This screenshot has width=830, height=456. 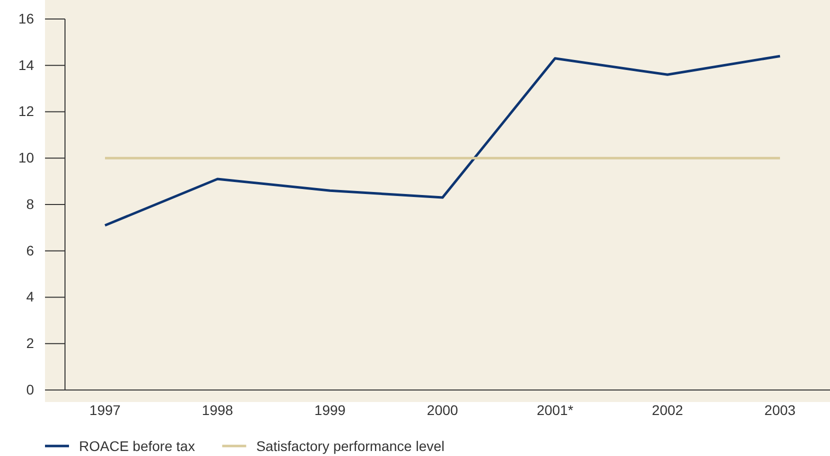 I want to click on y-tick-label: 6, so click(x=30, y=250).